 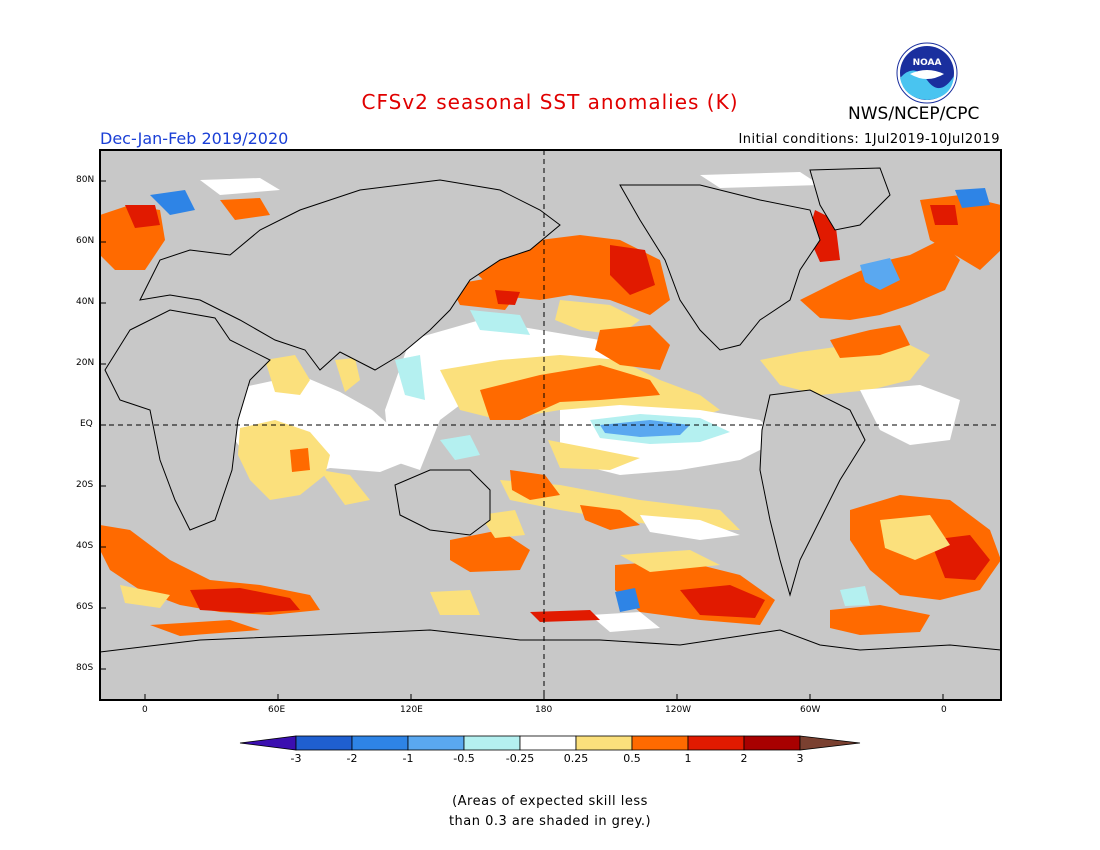 I want to click on colorbar-label-7: 1, so click(x=688, y=758).